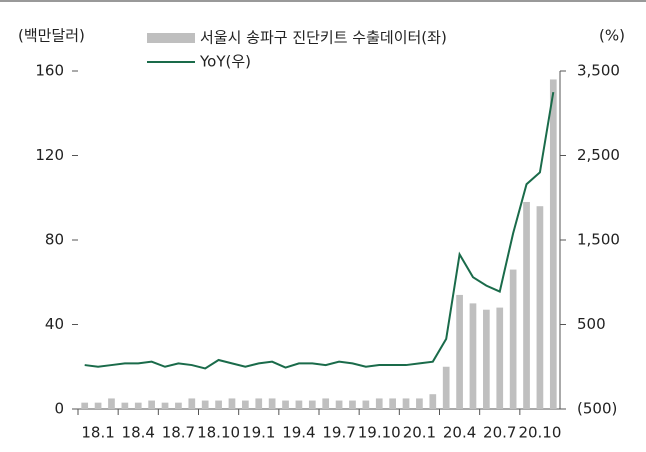  I want to click on y2-tick-label: (500), so click(597, 409).